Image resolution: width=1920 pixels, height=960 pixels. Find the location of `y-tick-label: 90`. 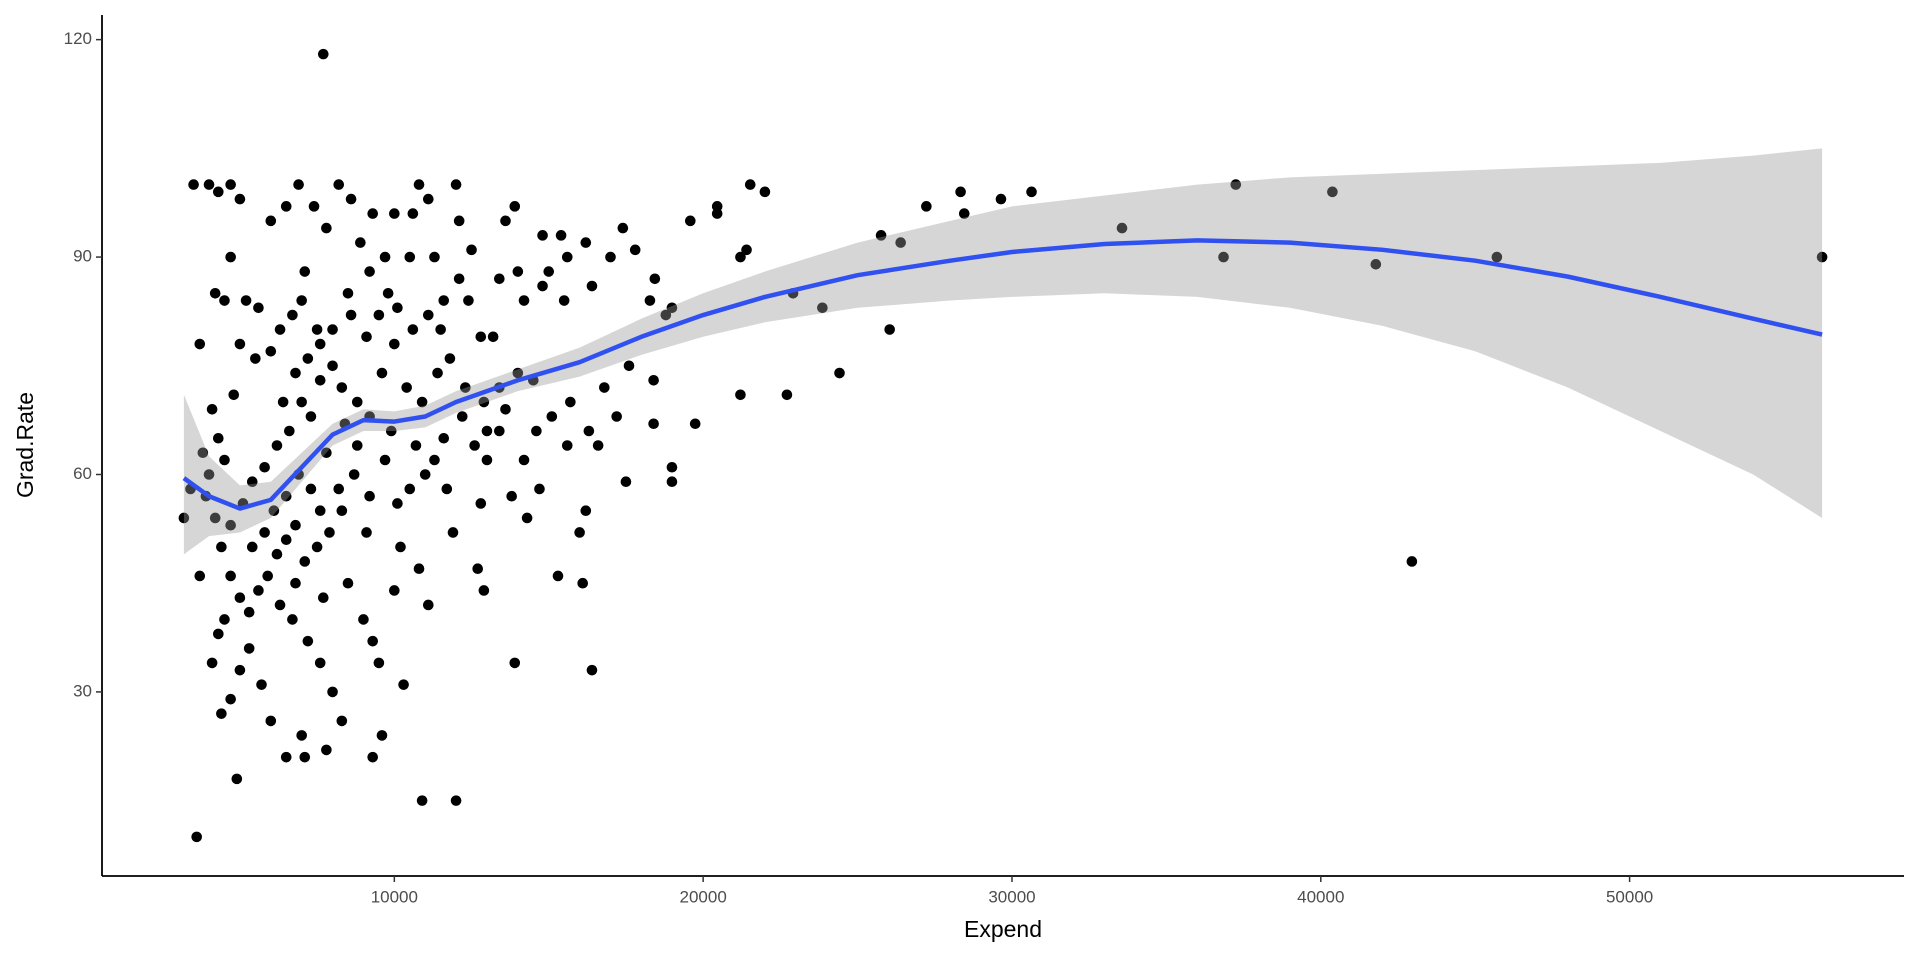

y-tick-label: 90 is located at coordinates (82, 256).